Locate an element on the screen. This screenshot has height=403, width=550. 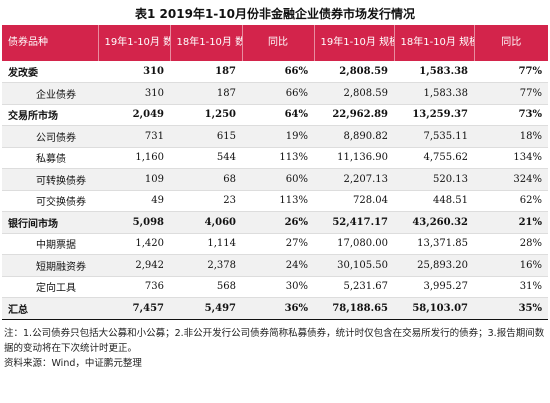
bond-type-cell: 私募债 is located at coordinates (50, 158).